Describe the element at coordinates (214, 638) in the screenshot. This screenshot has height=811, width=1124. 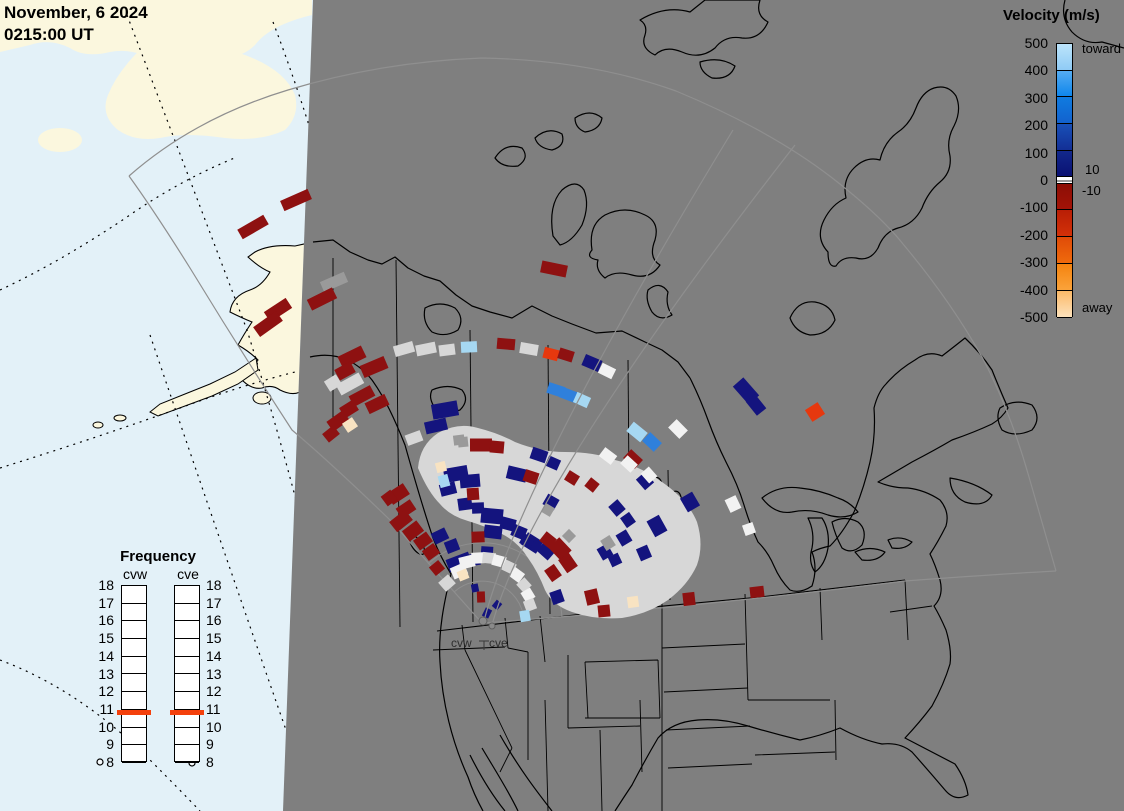
I see `frequency-tick-right: 15` at that location.